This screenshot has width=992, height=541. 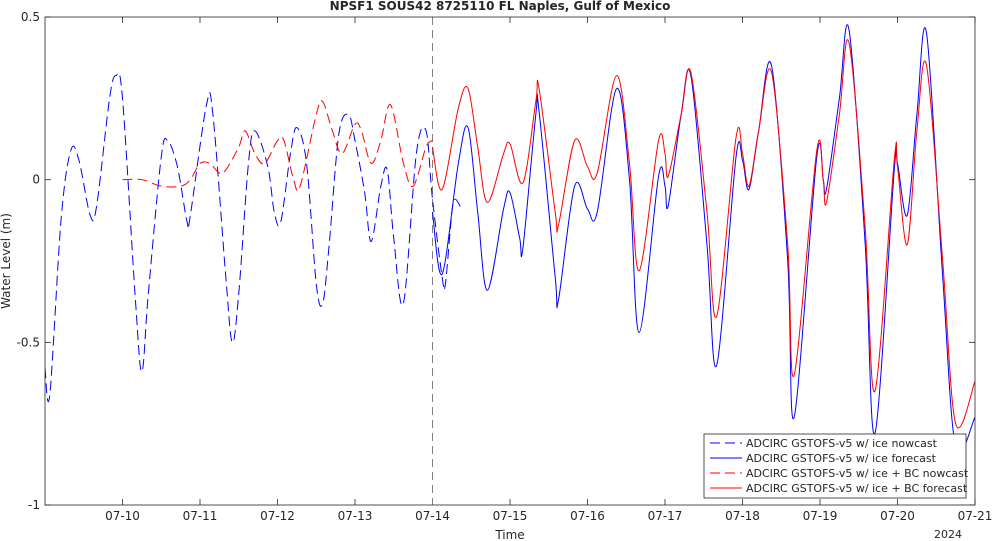 What do you see at coordinates (34, 505) in the screenshot?
I see `y-tick-label: -1` at bounding box center [34, 505].